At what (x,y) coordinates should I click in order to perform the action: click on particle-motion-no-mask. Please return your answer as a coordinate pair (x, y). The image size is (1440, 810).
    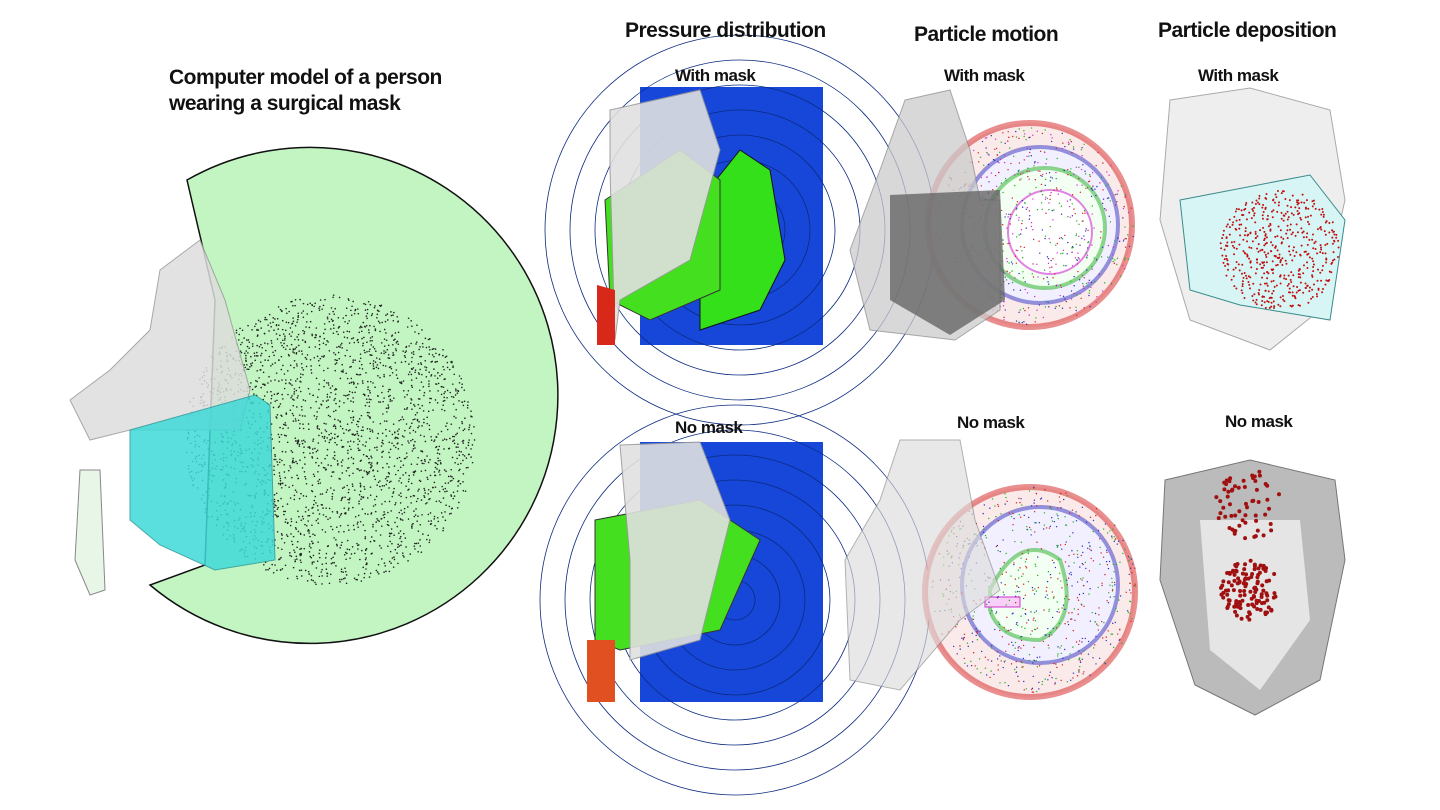
    Looking at the image, I should click on (991, 569).